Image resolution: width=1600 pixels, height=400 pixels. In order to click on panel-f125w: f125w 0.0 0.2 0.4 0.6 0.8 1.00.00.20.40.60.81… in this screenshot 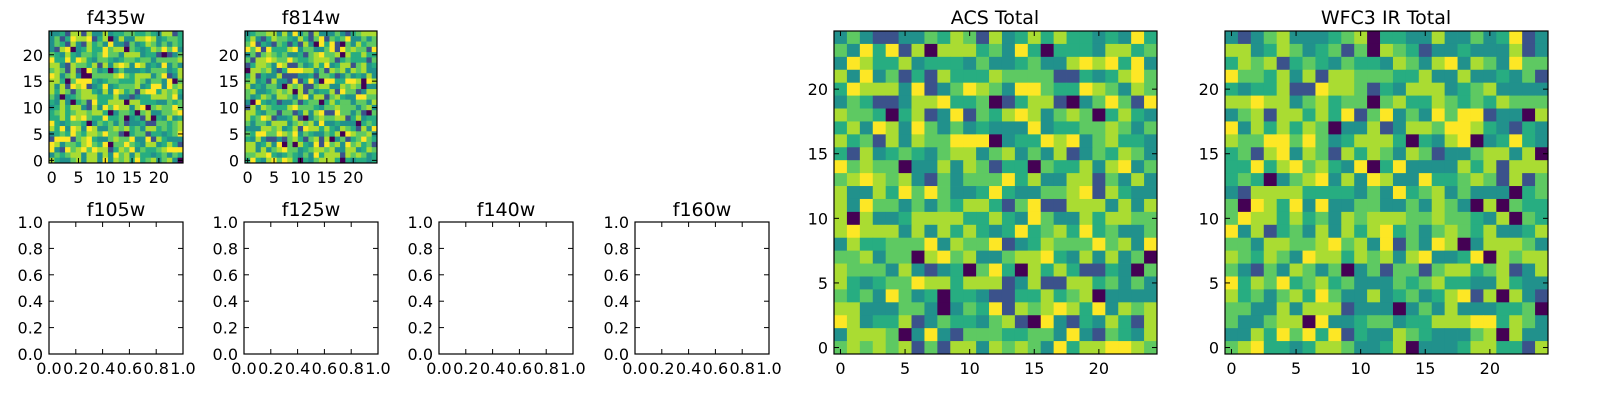, I will do `click(302, 288)`.